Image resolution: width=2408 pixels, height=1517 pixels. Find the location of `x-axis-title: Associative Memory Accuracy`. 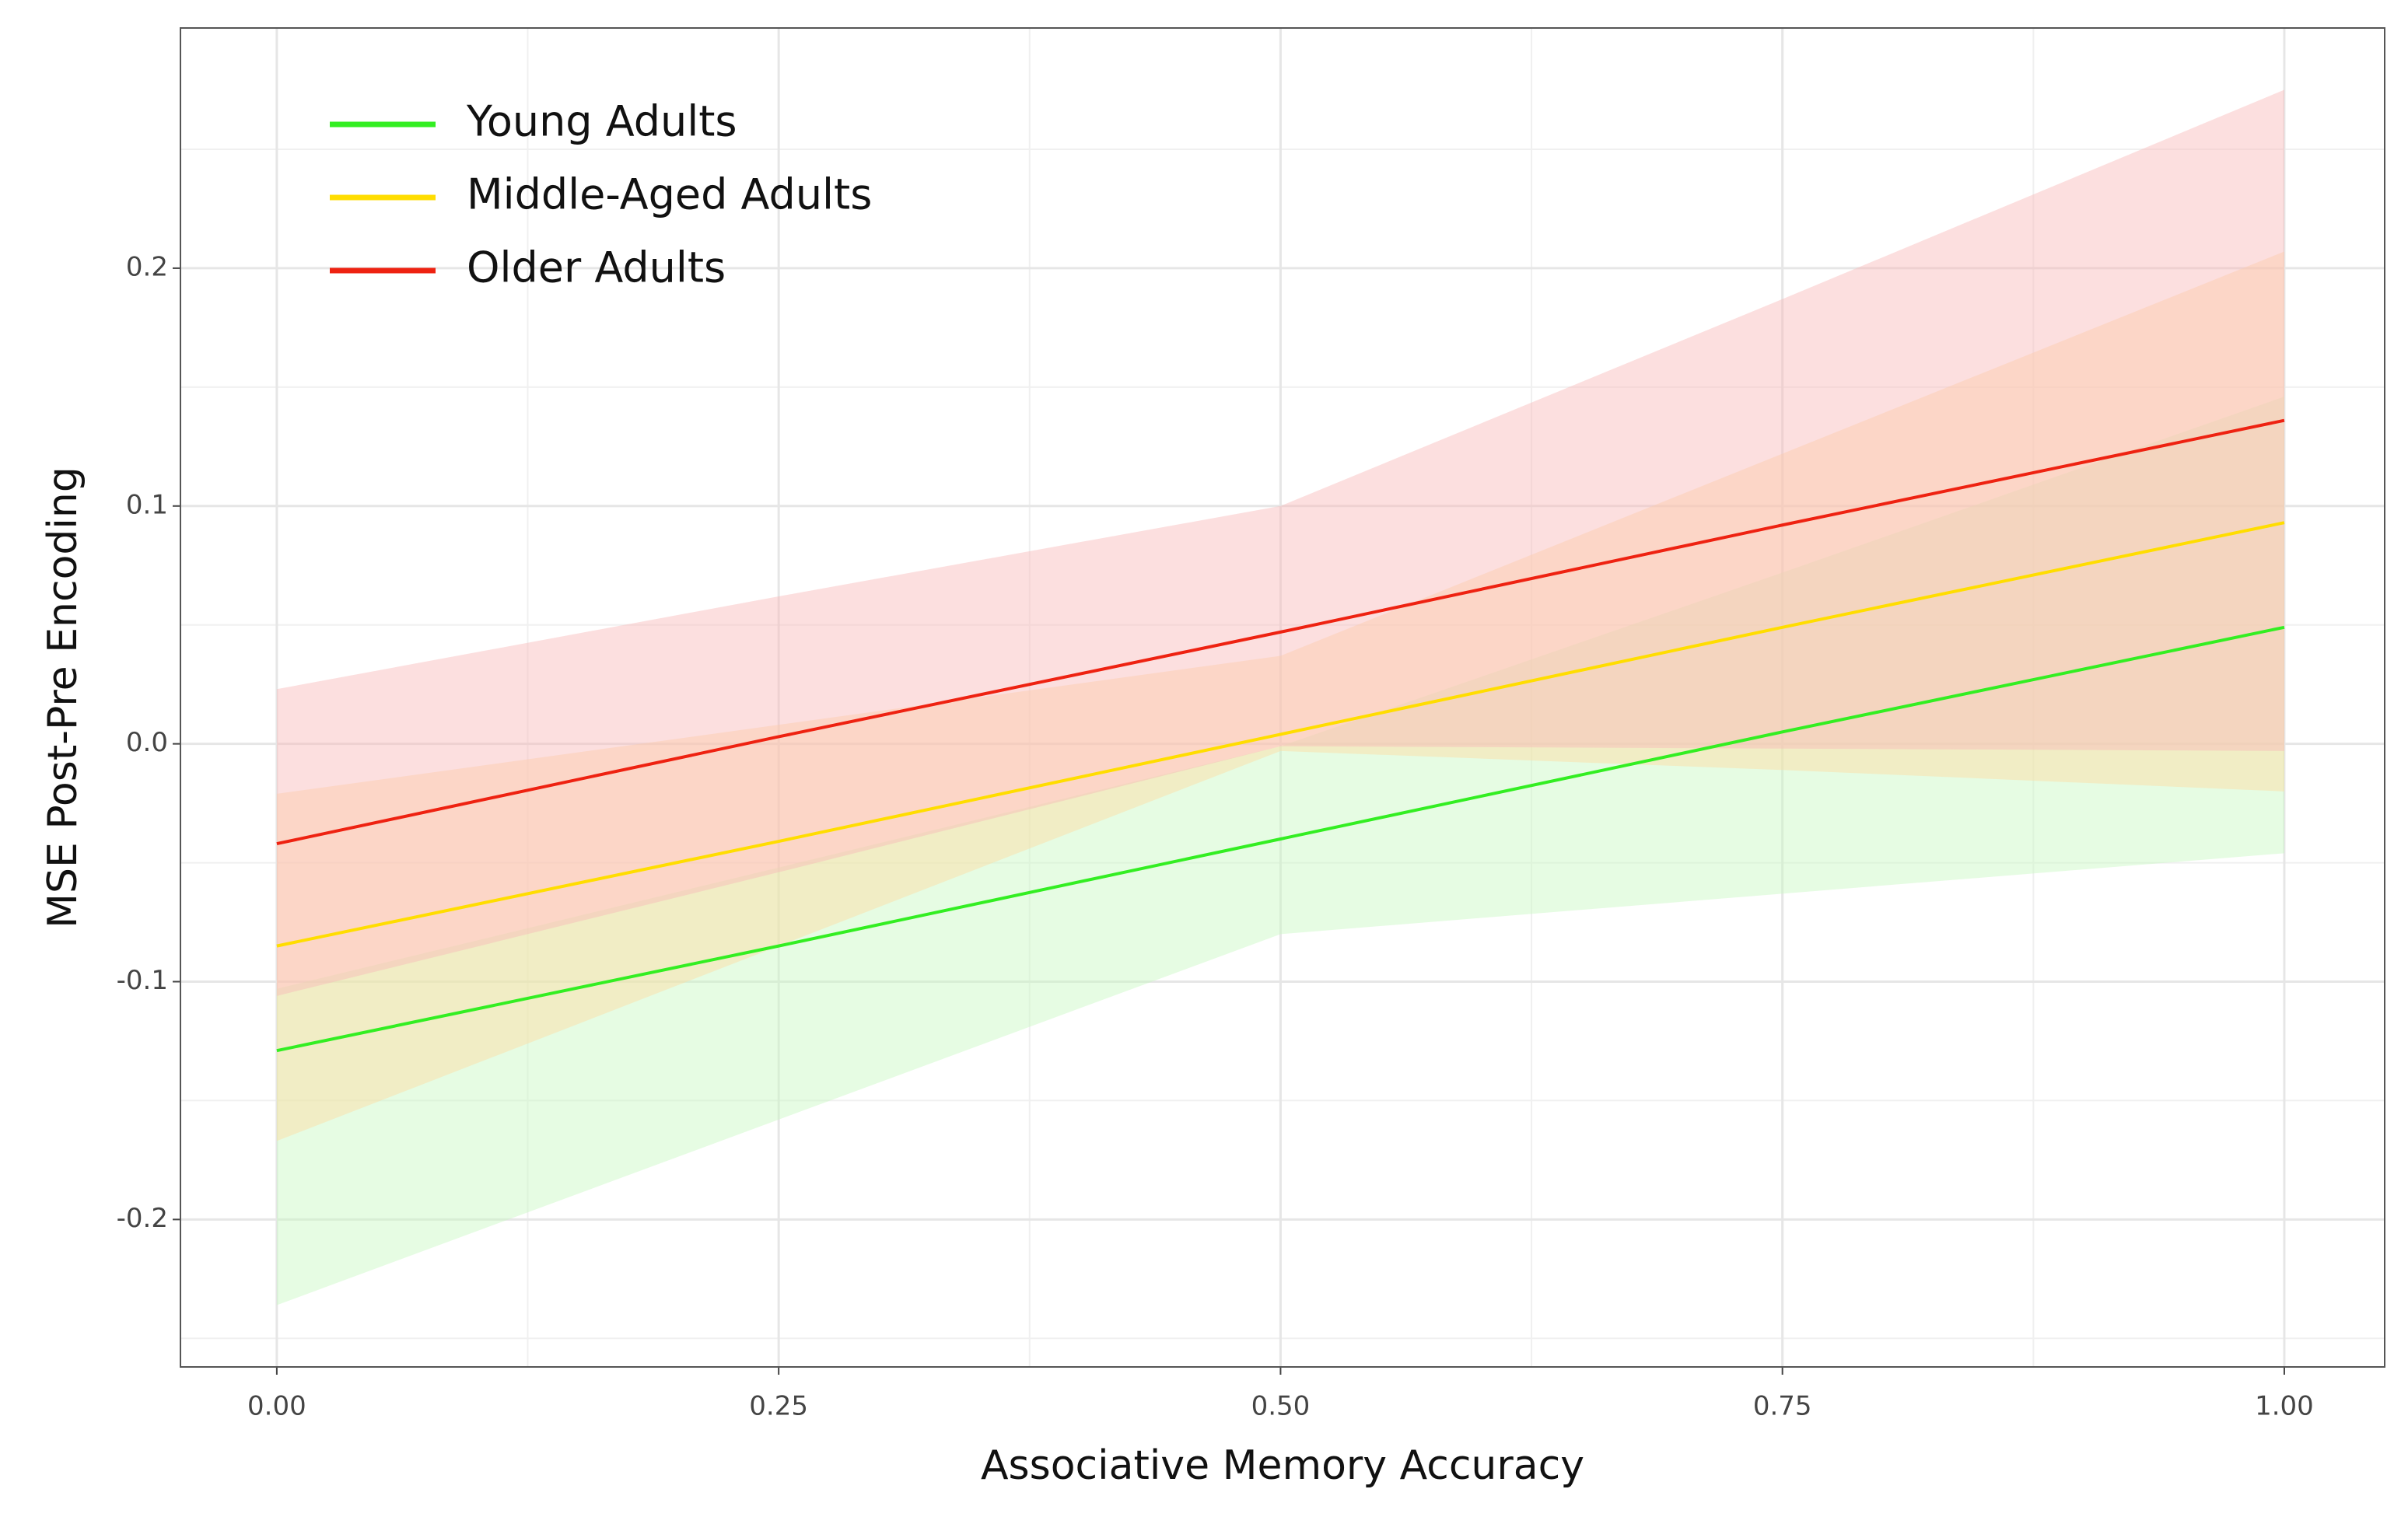

x-axis-title: Associative Memory Accuracy is located at coordinates (1283, 1465).